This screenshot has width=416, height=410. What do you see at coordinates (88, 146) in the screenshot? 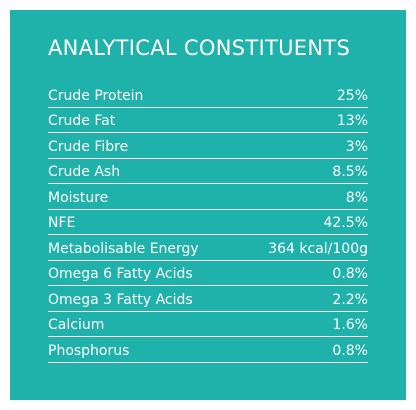
I see `row-label: Crude Fibre` at bounding box center [88, 146].